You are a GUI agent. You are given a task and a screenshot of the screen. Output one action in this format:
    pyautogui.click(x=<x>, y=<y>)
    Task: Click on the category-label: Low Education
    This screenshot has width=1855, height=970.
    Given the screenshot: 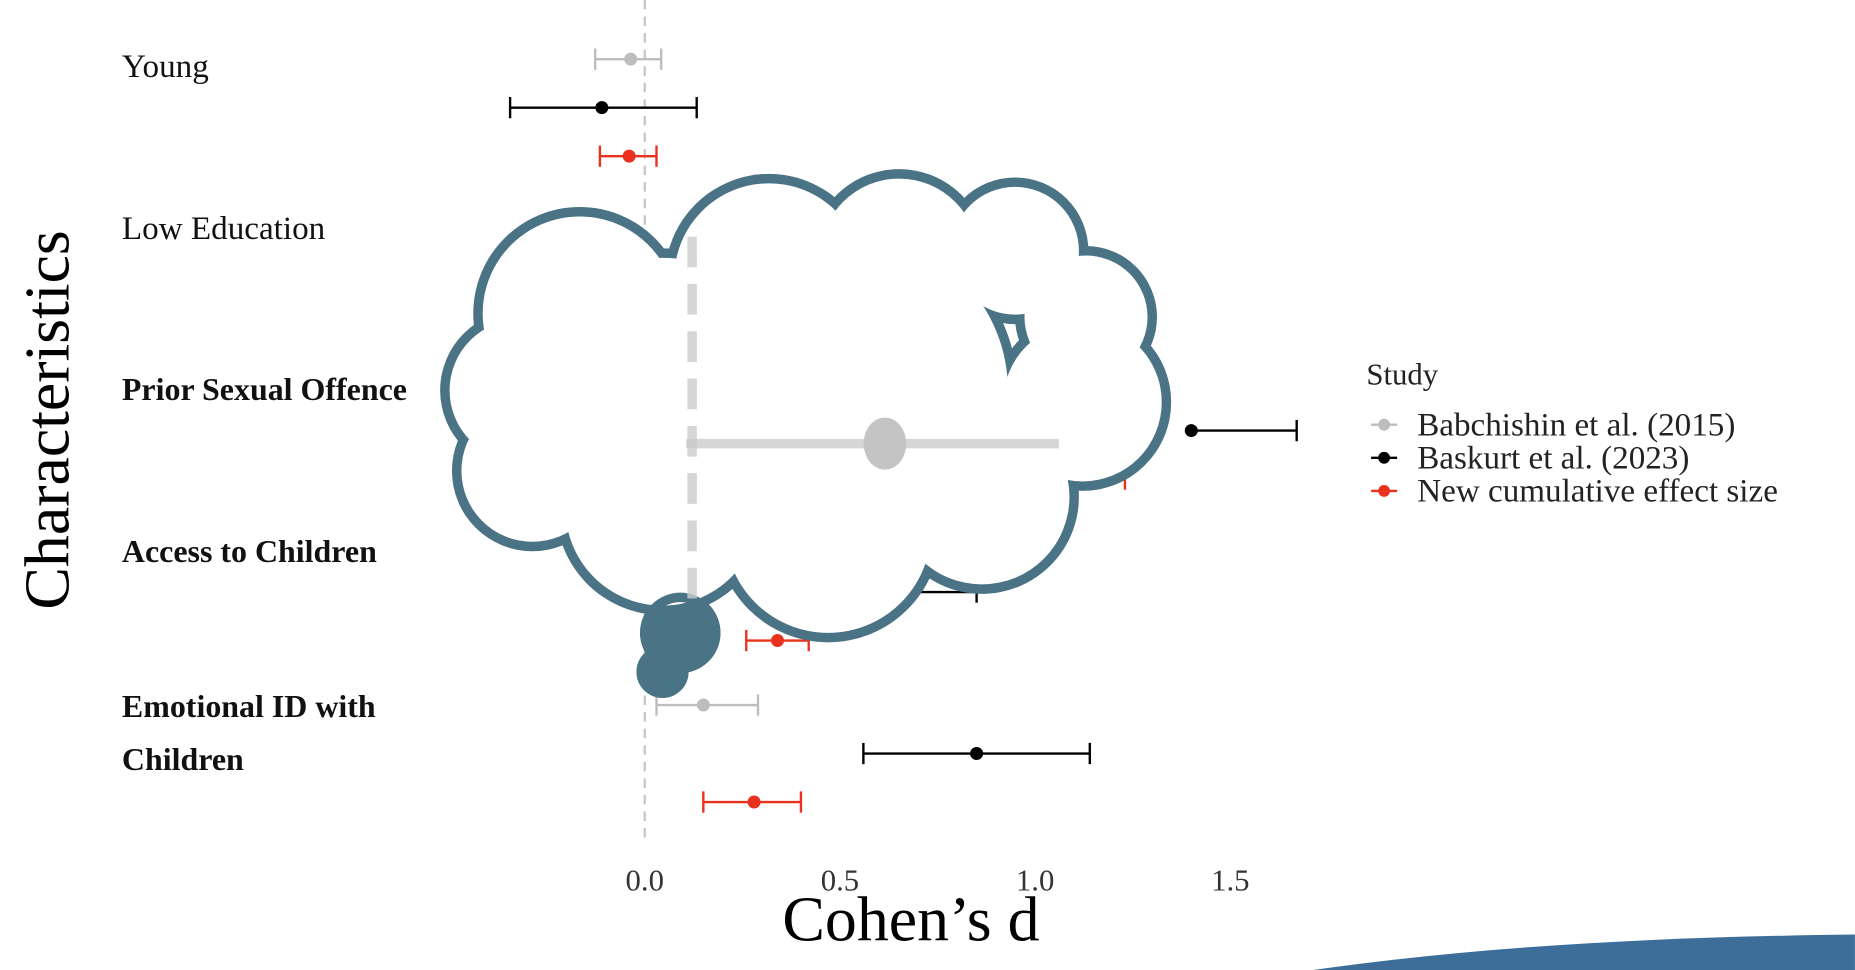 What is the action you would take?
    pyautogui.click(x=223, y=228)
    